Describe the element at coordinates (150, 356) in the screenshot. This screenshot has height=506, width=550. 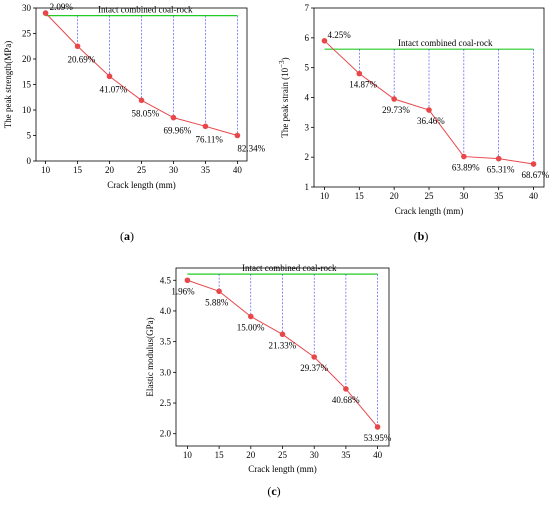
I see `y-axis-label: Elastic modulus(GPa)` at that location.